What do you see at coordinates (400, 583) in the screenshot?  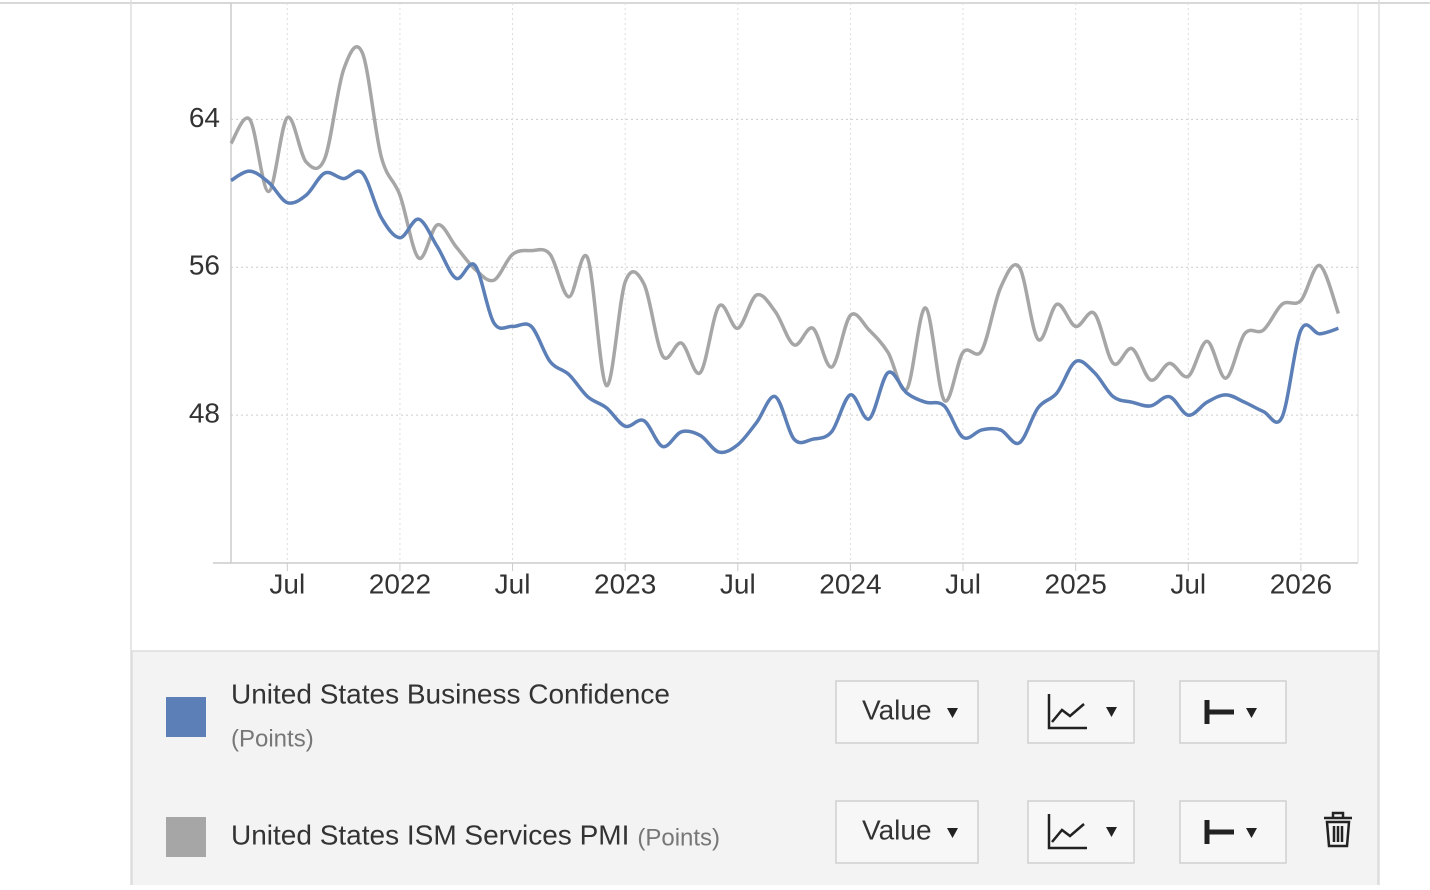 I see `x-tick-label: 2022` at bounding box center [400, 583].